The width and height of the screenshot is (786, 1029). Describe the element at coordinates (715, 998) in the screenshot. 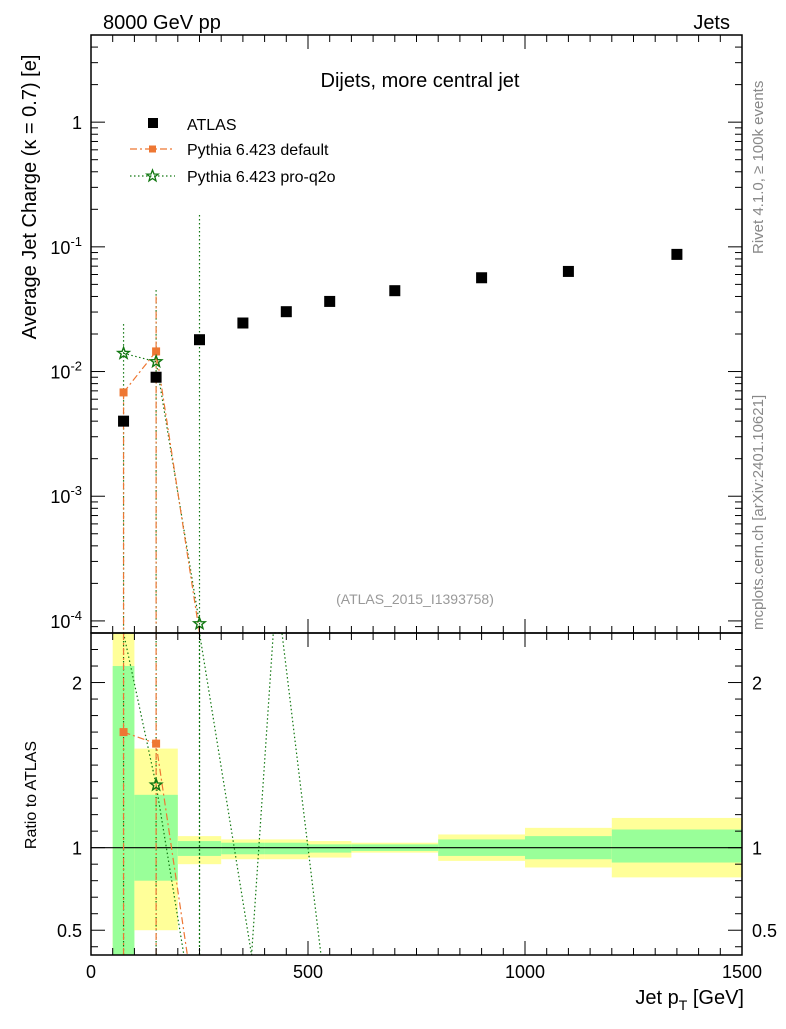

I see `x-axis-label-unit: [GeV]` at that location.